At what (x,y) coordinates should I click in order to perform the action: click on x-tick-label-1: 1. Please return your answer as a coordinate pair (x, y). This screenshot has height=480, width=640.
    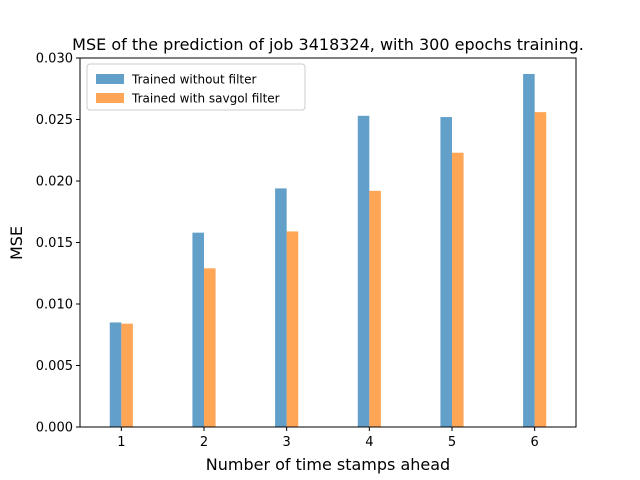
    Looking at the image, I should click on (121, 442).